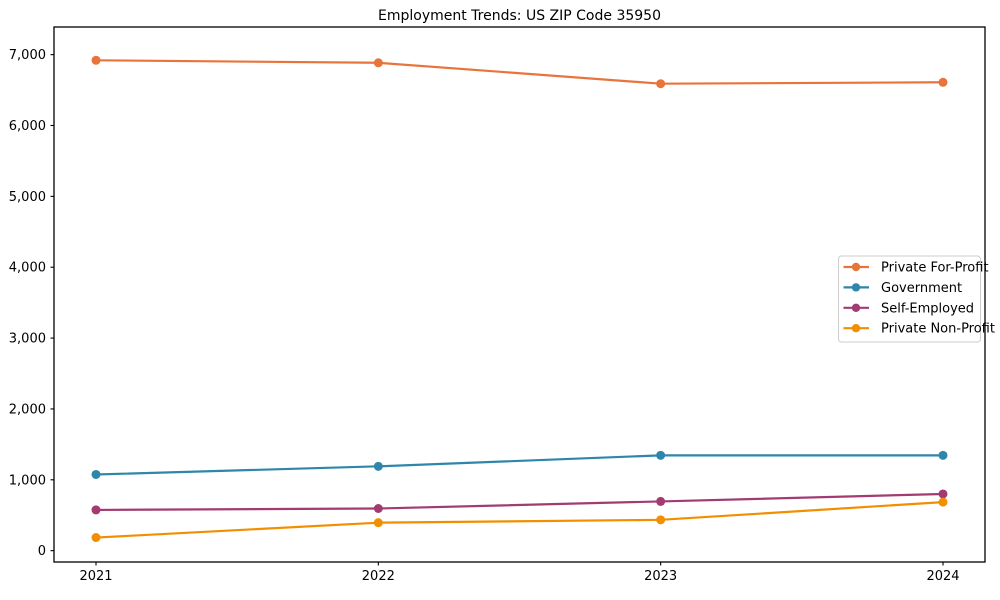 Image resolution: width=1000 pixels, height=600 pixels. What do you see at coordinates (27, 409) in the screenshot?
I see `y-axis-tick-label: 2,000` at bounding box center [27, 409].